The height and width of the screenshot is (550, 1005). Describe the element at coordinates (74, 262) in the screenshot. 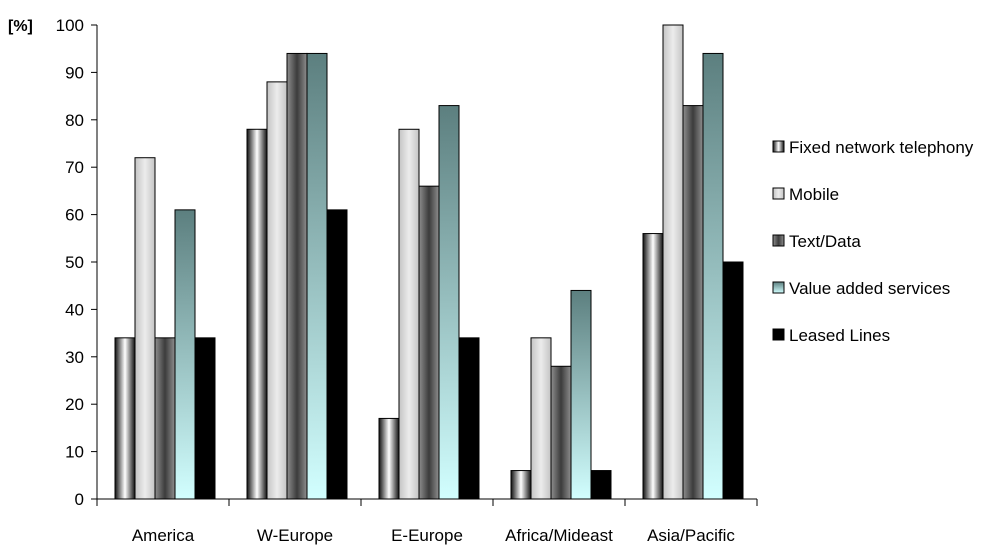

I see `y-tick-label: 50` at that location.